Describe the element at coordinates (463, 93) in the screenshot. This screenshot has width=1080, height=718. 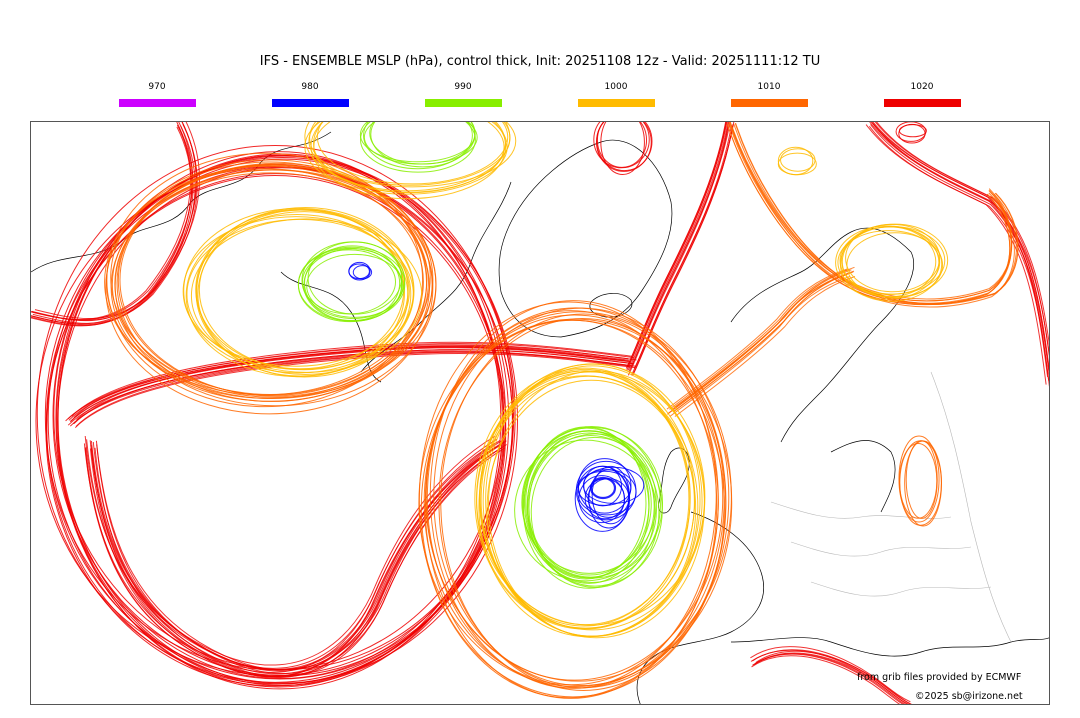
I see `legend-item-990: 990` at that location.